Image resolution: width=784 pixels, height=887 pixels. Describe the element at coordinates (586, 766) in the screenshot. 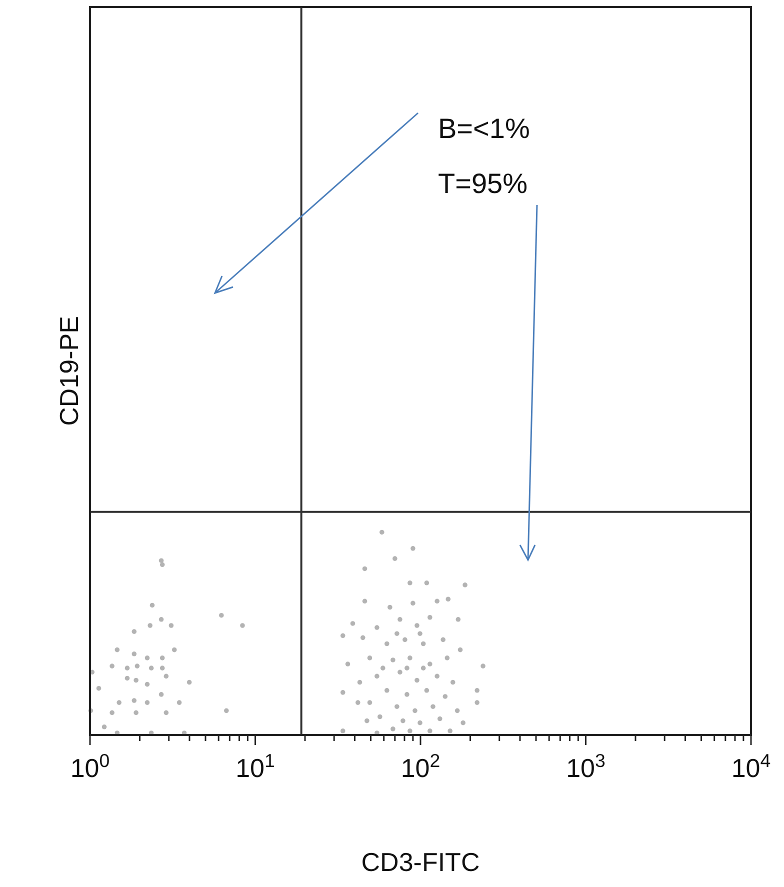

I see `x-tick-label: 10$^{3}$` at that location.